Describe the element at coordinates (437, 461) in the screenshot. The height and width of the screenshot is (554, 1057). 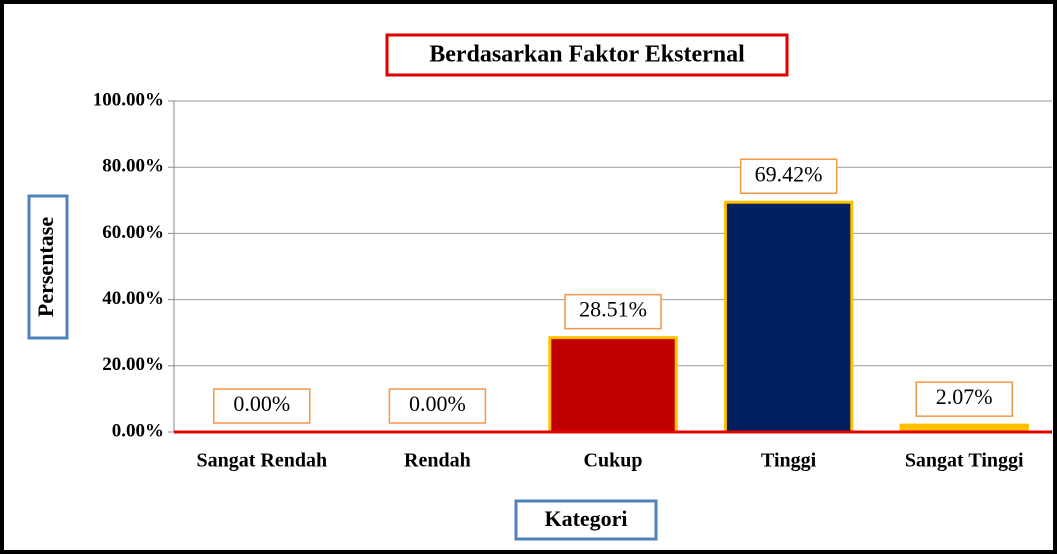
I see `x-tick-label: Rendah` at that location.